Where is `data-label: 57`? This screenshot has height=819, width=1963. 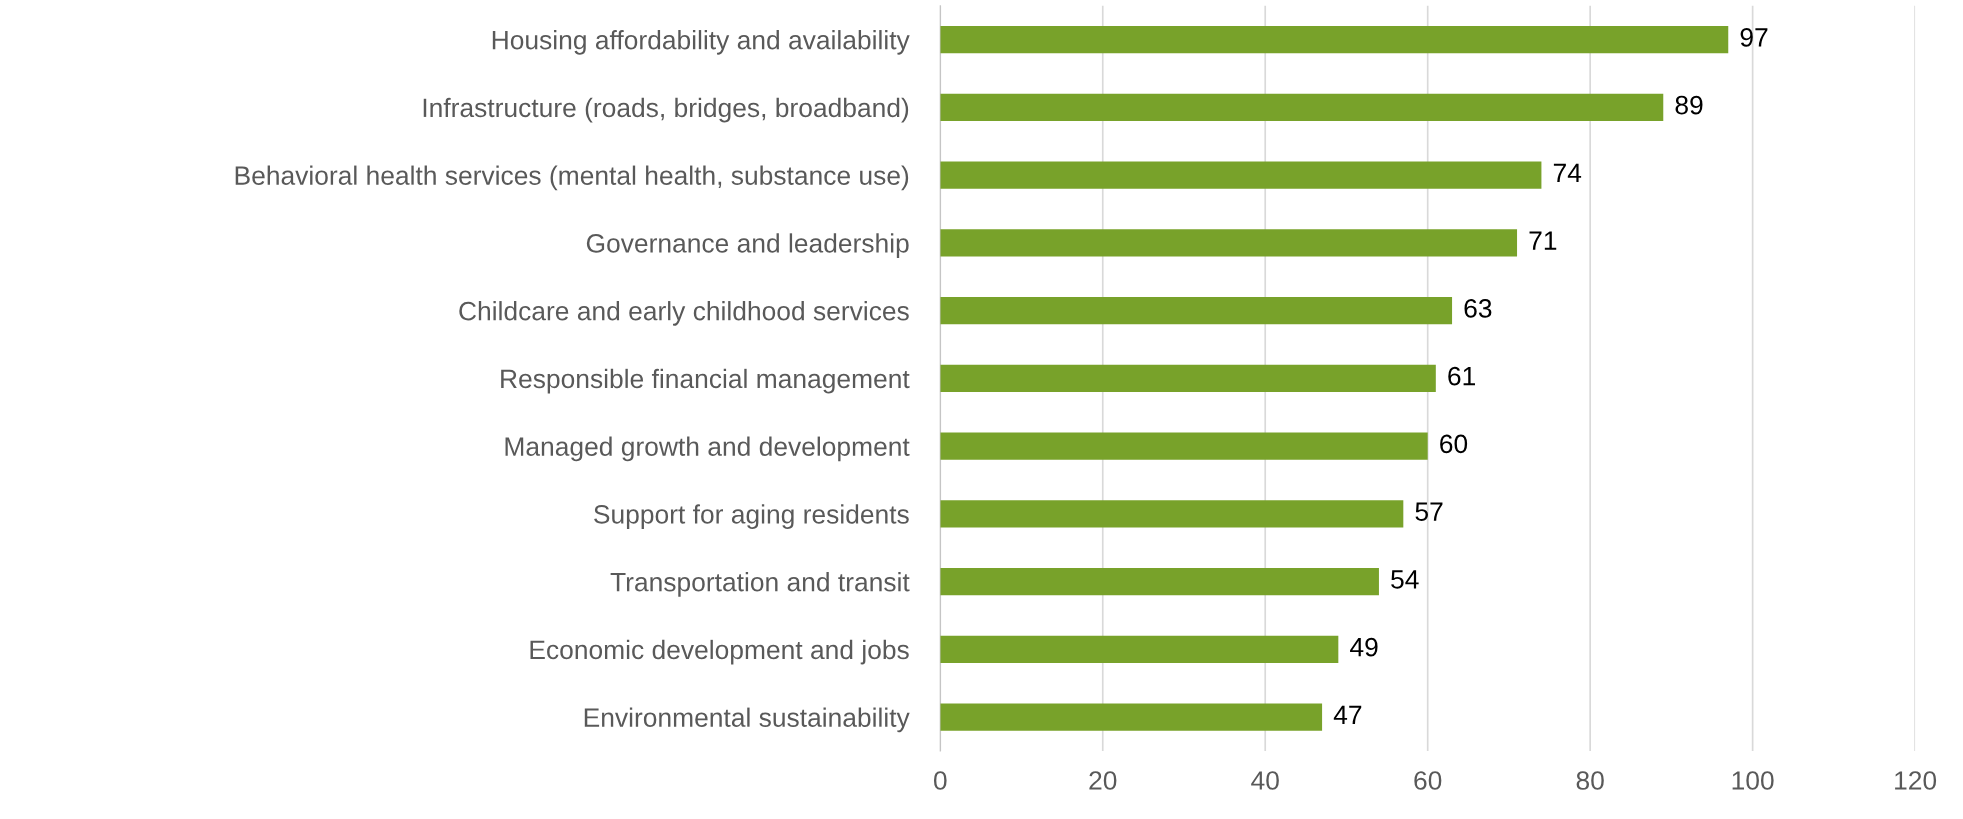
data-label: 57 is located at coordinates (1429, 511).